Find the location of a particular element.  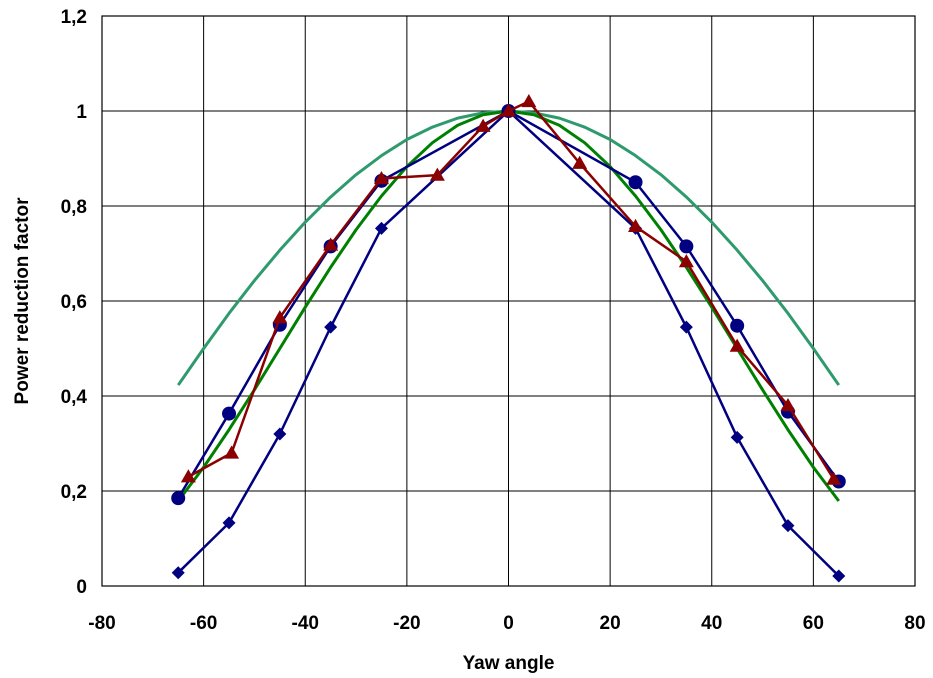

y-tick-label: 1,2 is located at coordinates (74, 17).